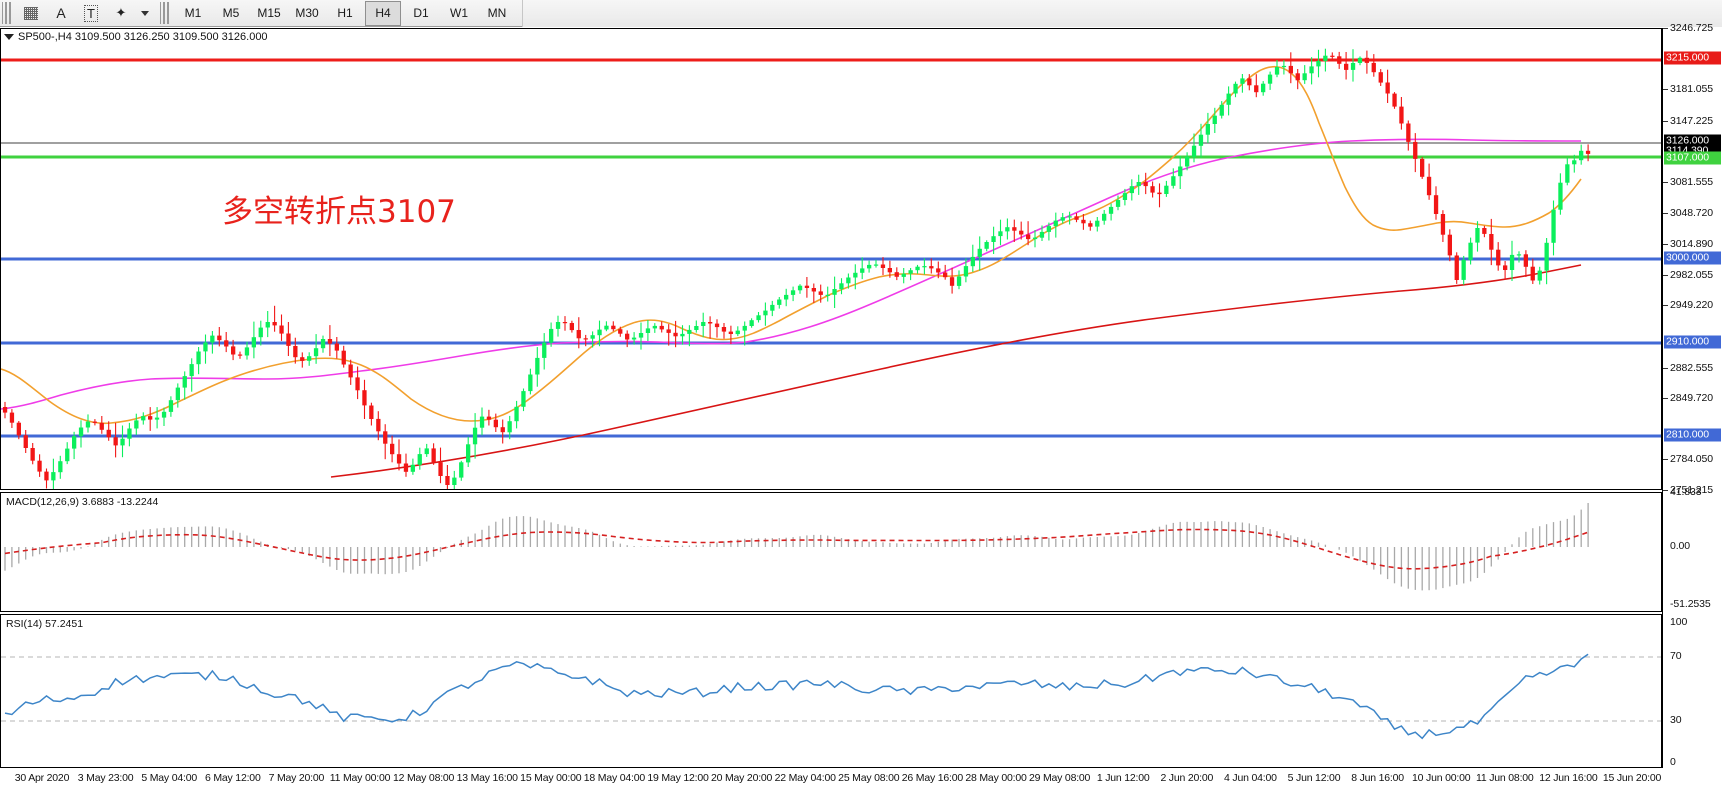 This screenshot has height=791, width=1722. I want to click on macd-axis-label: 41.833, so click(1686, 492).